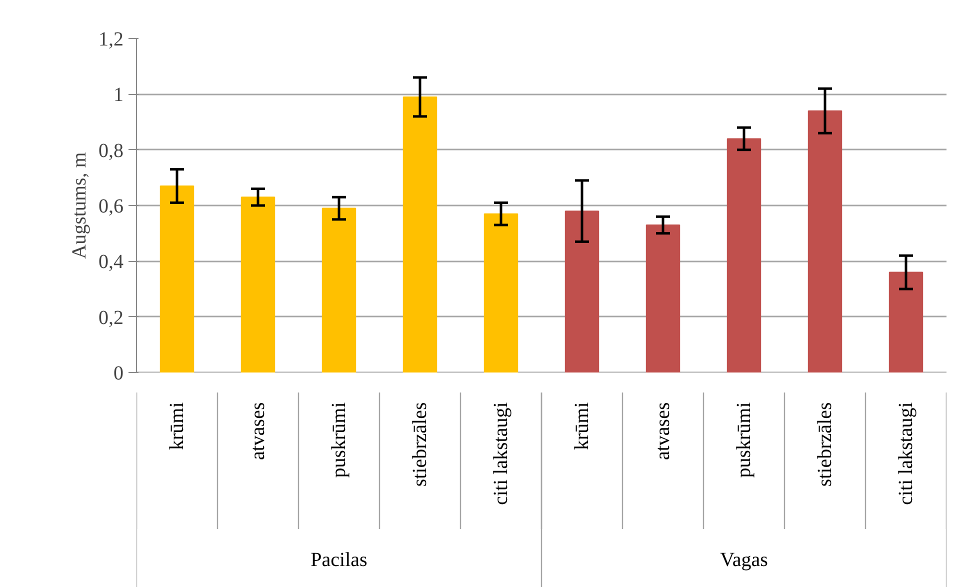  I want to click on text: Pacilas, so click(339, 560).